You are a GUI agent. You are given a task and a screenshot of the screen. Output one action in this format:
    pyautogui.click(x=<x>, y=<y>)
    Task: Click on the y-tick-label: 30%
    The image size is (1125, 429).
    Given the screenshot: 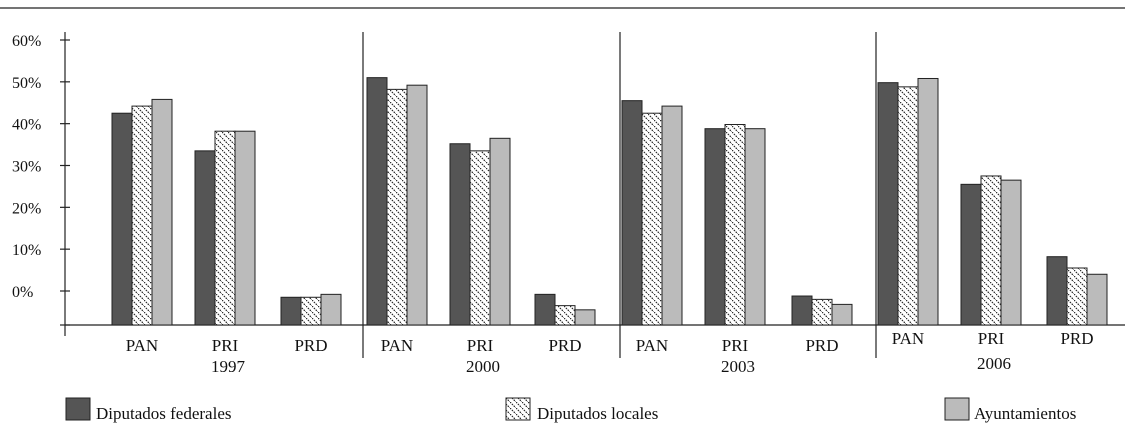 What is the action you would take?
    pyautogui.click(x=26, y=167)
    